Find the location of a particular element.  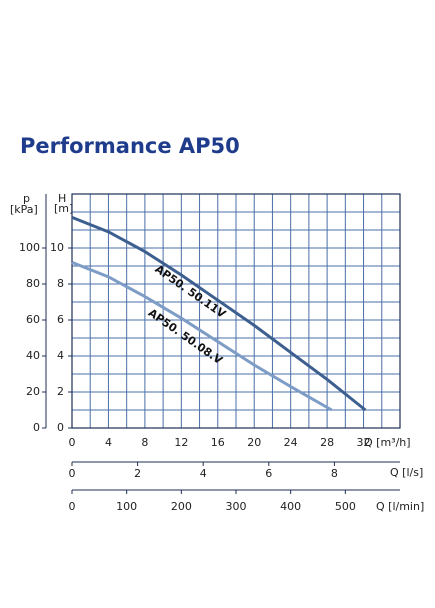

x-tick-label: 28 is located at coordinates (327, 442).